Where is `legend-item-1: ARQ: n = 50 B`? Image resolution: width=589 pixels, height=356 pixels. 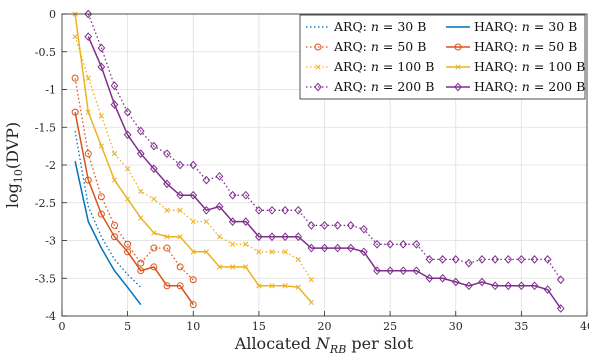 legend-item-1: ARQ: n = 50 B is located at coordinates (366, 46).